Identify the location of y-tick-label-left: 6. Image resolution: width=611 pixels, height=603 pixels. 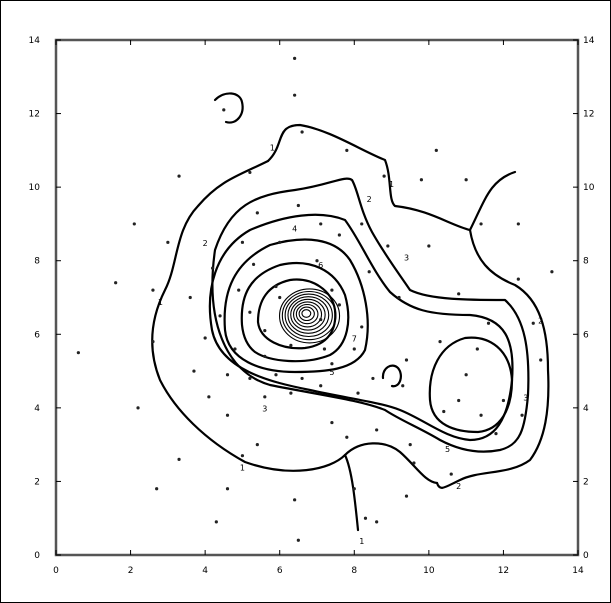
(37, 335).